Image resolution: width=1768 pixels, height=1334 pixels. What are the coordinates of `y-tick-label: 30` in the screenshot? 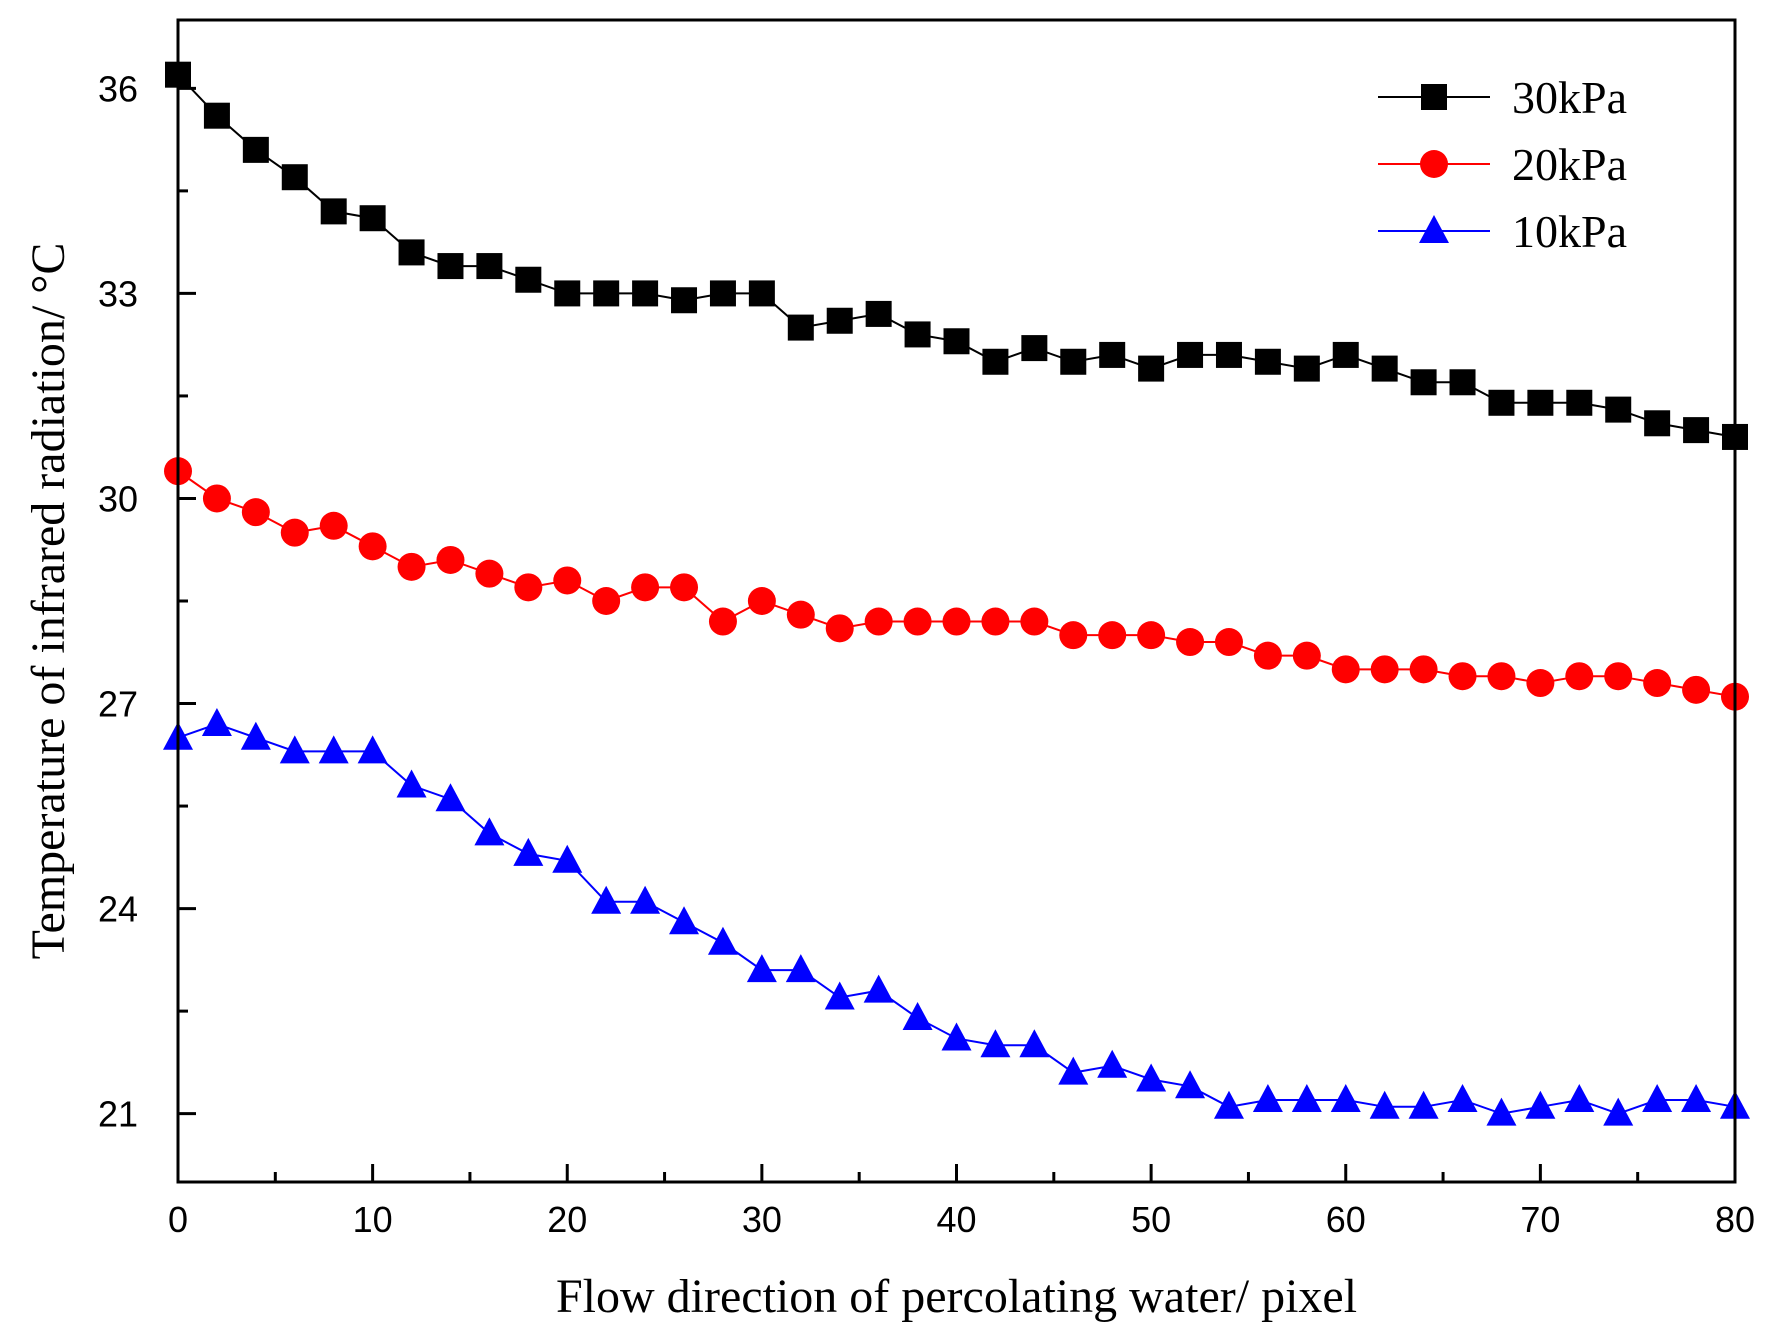 It's located at (118, 498).